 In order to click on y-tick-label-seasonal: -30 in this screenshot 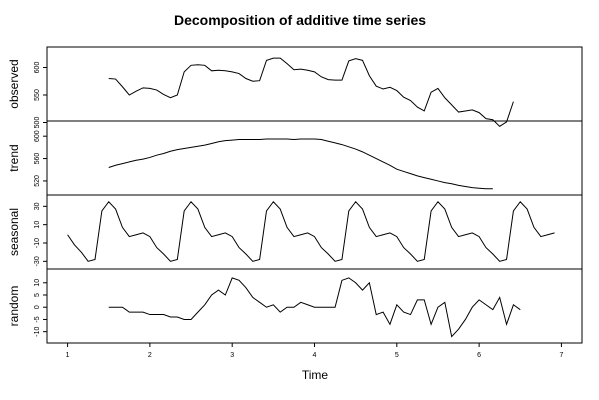, I will do `click(37, 261)`.